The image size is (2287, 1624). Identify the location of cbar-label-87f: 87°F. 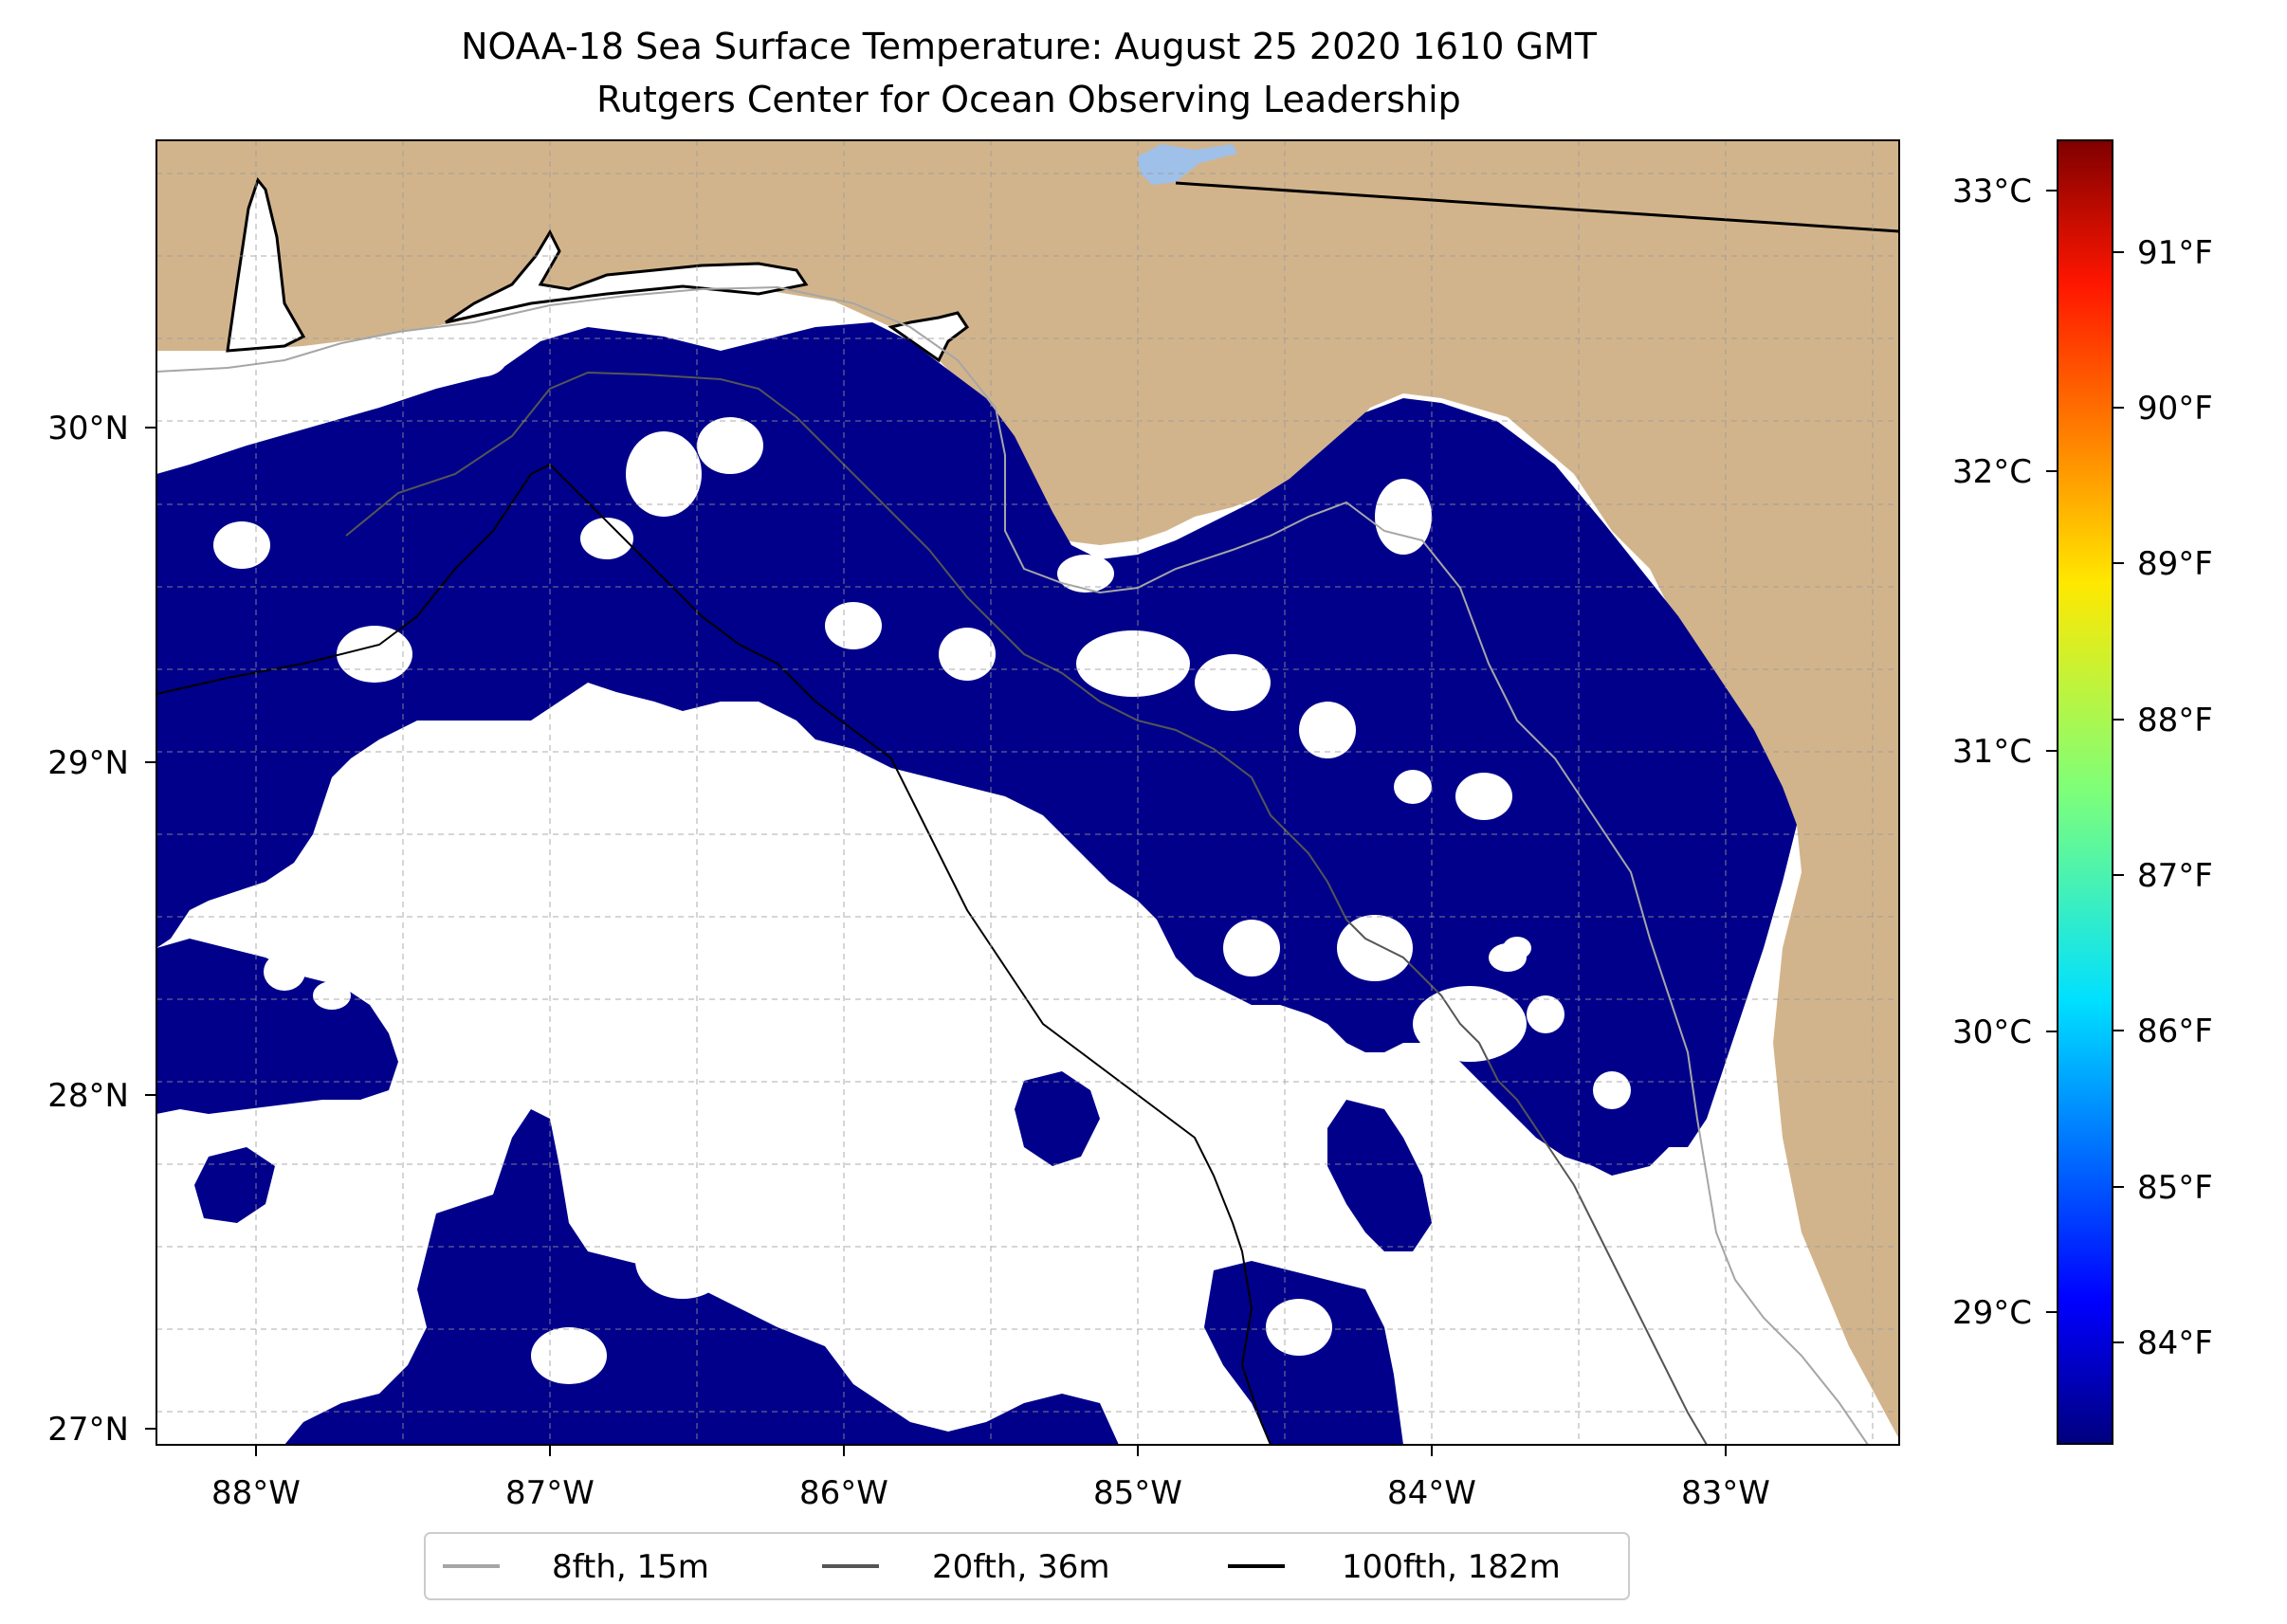
(2175, 876).